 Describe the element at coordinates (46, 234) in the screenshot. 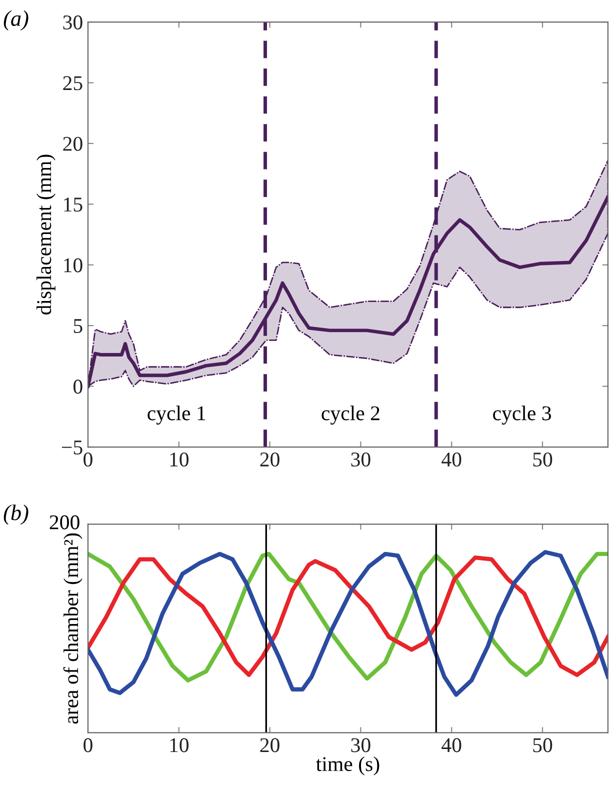

I see `y-axis-title: displacement (mm)` at that location.